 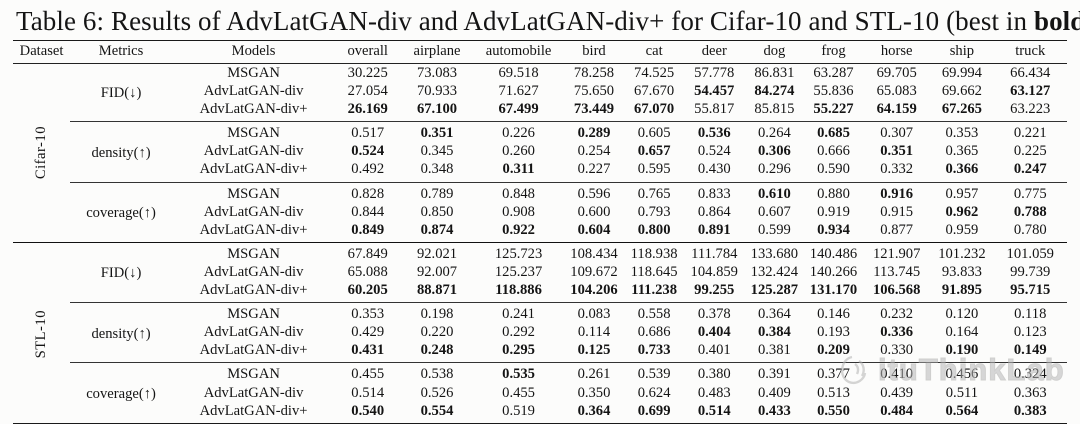 I want to click on value-cell: 0.351, so click(x=897, y=151).